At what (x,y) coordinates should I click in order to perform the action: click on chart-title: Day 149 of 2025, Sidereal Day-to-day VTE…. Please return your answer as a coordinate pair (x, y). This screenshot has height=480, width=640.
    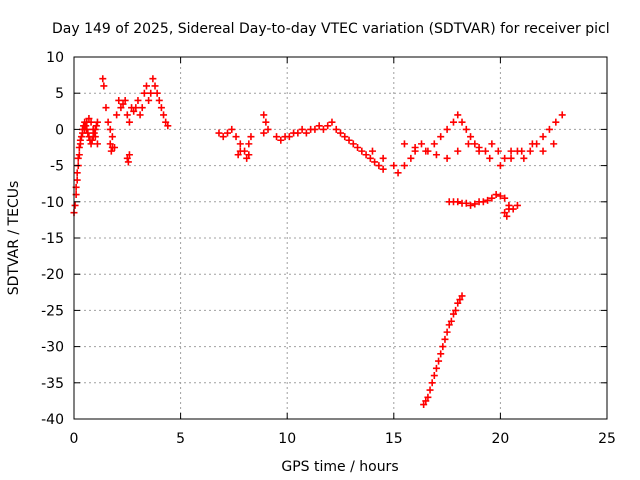
    Looking at the image, I should click on (331, 29).